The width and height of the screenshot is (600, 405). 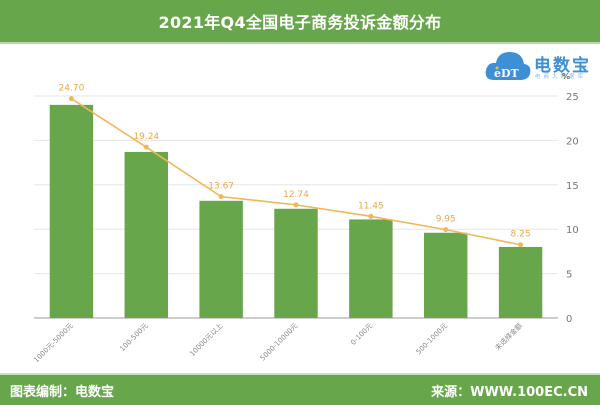 I want to click on y-axis-unit: %, so click(x=566, y=76).